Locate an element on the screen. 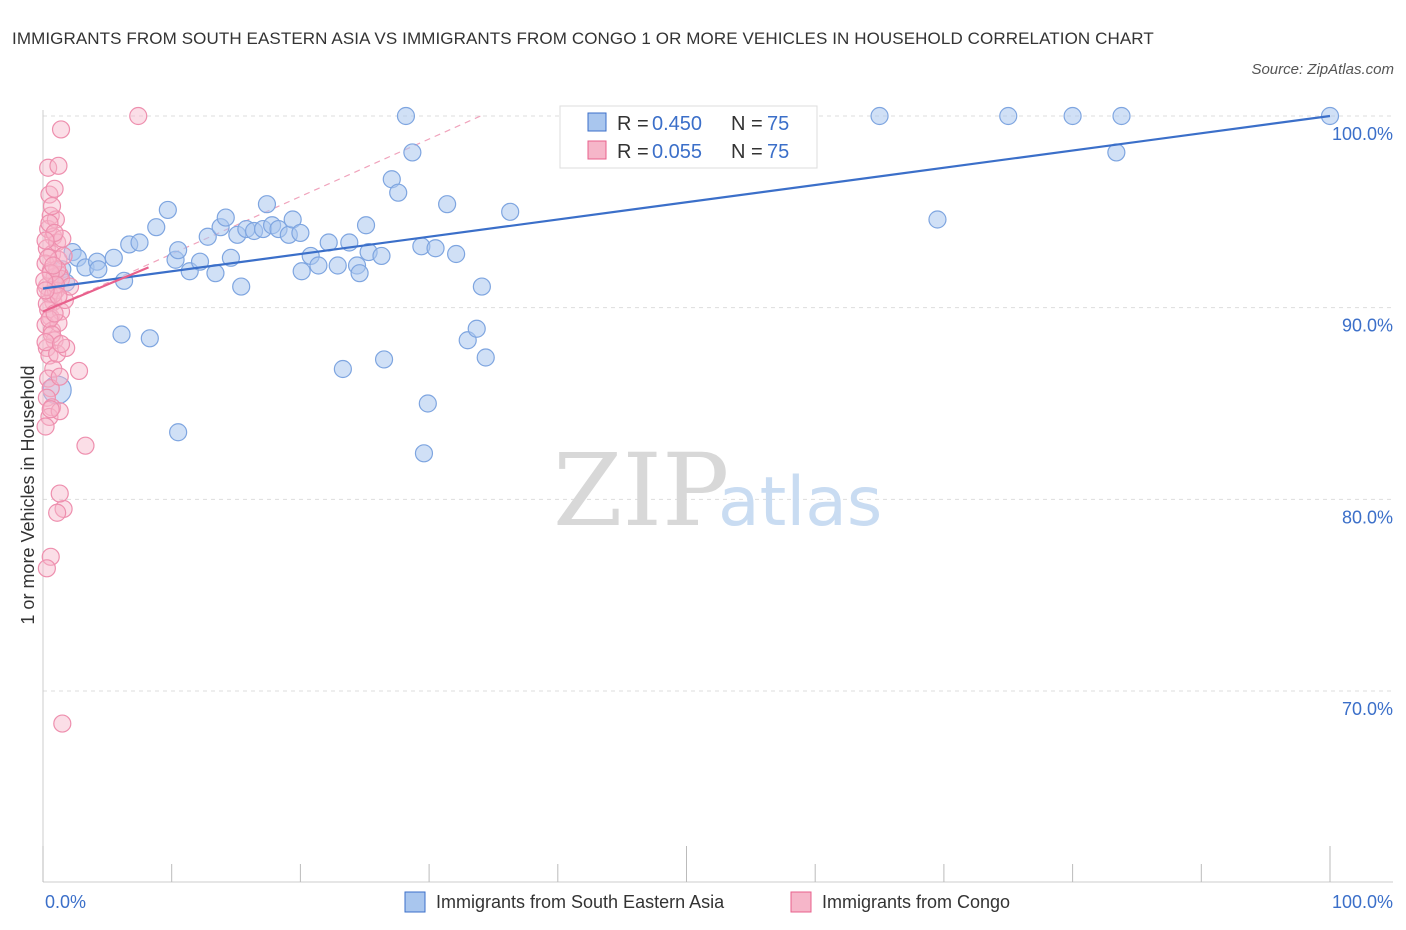  x-tick-labels: 0.0% 100.0% is located at coordinates (719, 902).